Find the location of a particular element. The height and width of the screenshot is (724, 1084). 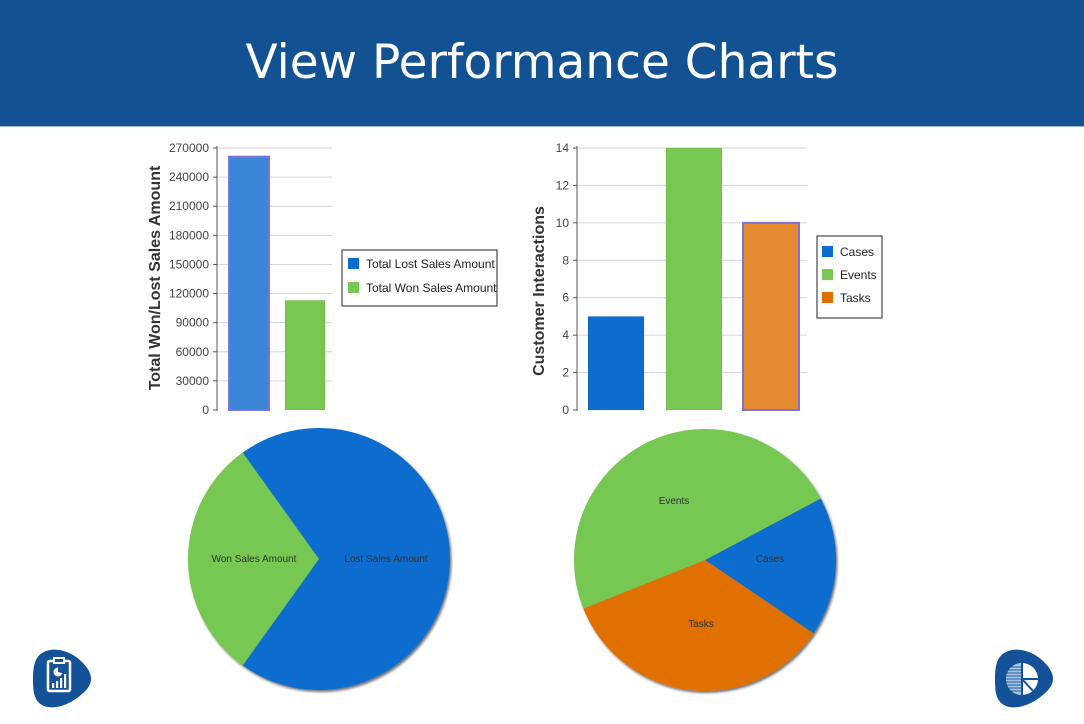

won-lost-pie-chart: Won Sales Amount Lost Sales Amount is located at coordinates (320, 560).